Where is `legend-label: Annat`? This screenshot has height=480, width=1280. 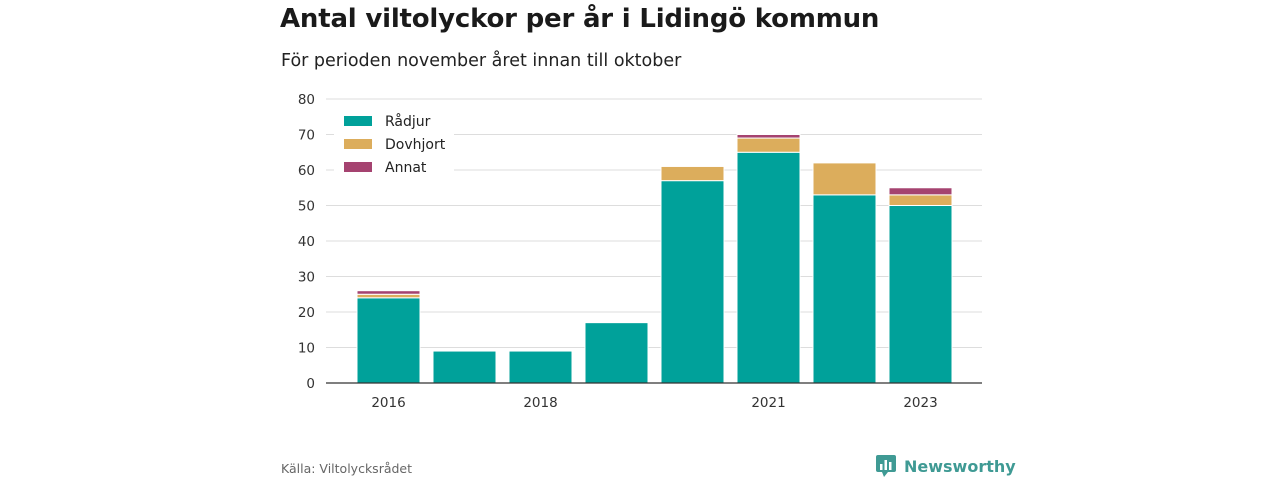
legend-label: Annat is located at coordinates (406, 168).